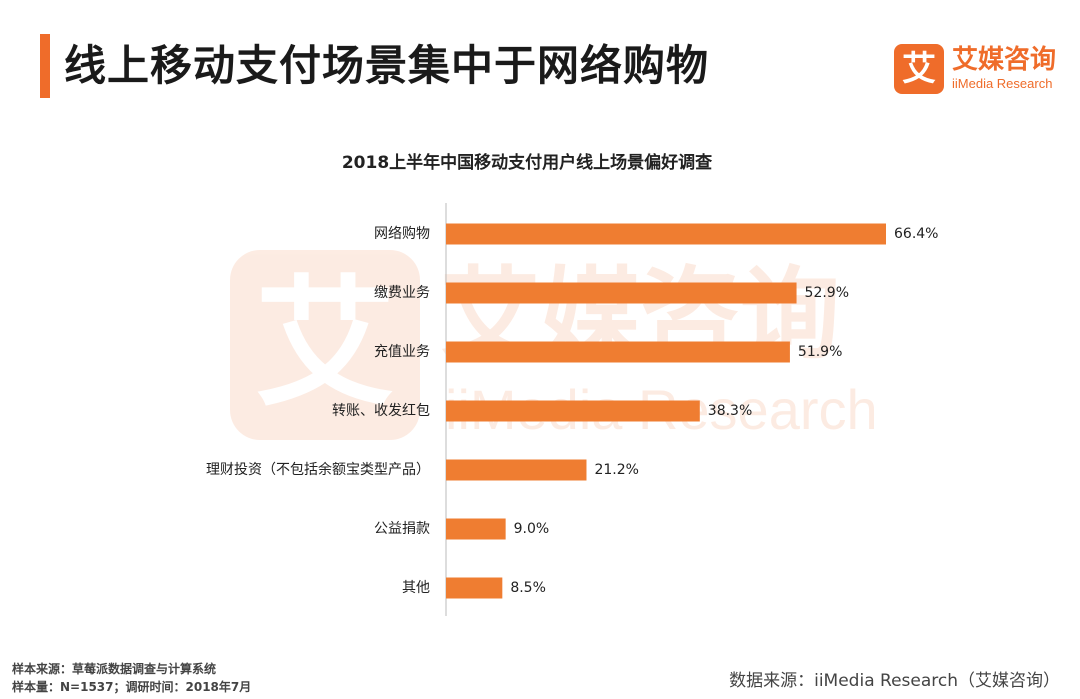 This screenshot has height=699, width=1080. What do you see at coordinates (1004, 60) in the screenshot?
I see `logo-name-cn: 艾媒咨询` at bounding box center [1004, 60].